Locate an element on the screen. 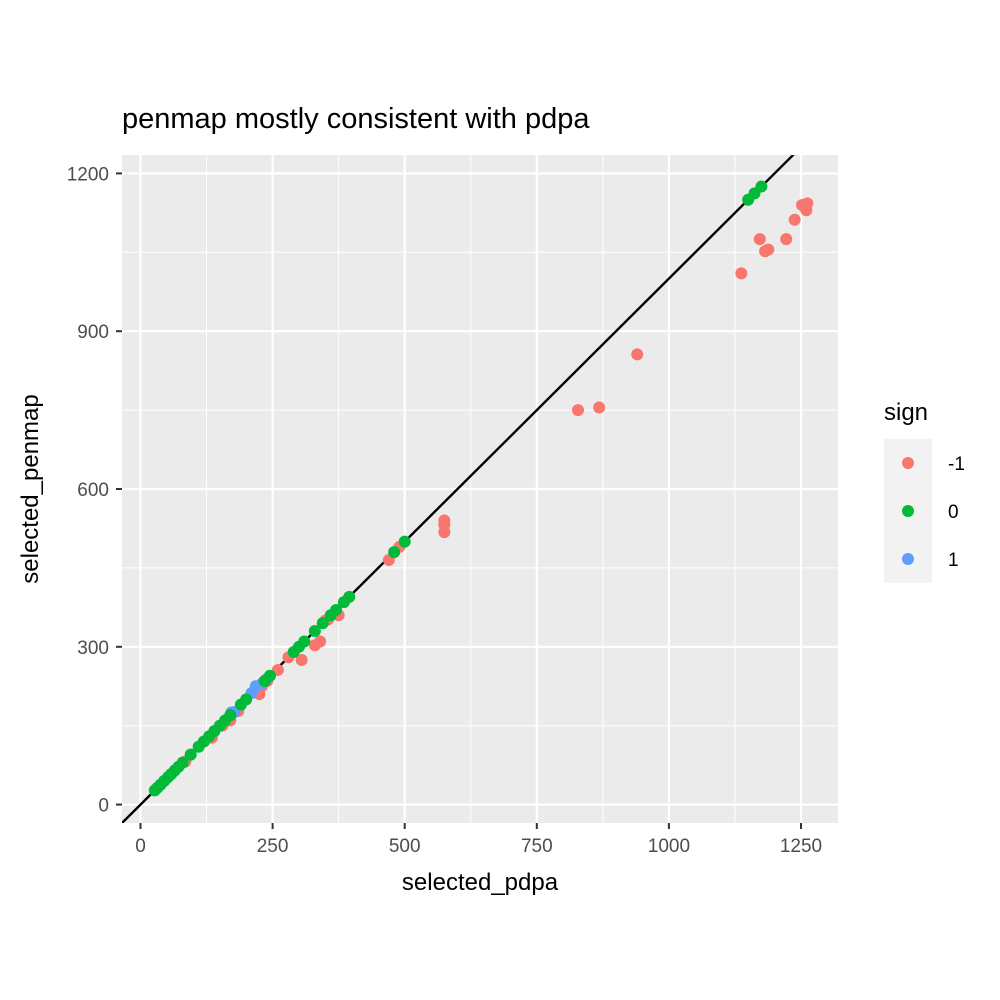  x-tick-label: 0 is located at coordinates (140, 846).